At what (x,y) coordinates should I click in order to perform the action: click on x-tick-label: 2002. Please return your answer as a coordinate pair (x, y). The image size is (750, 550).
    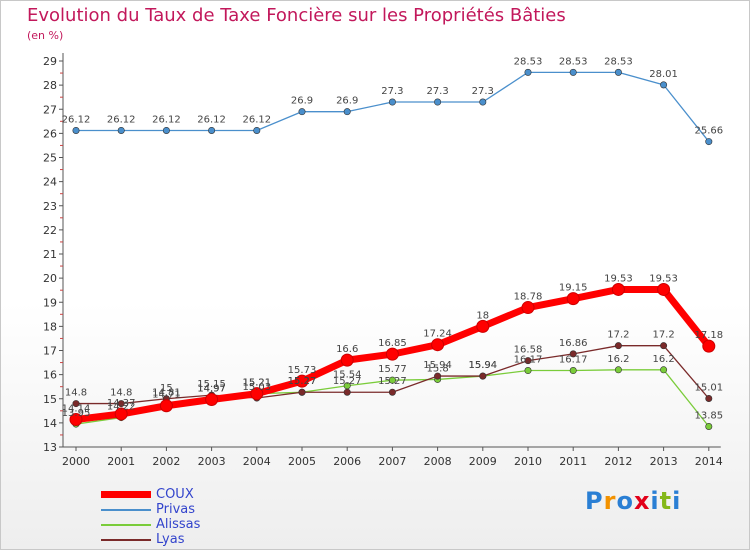
    Looking at the image, I should click on (166, 461).